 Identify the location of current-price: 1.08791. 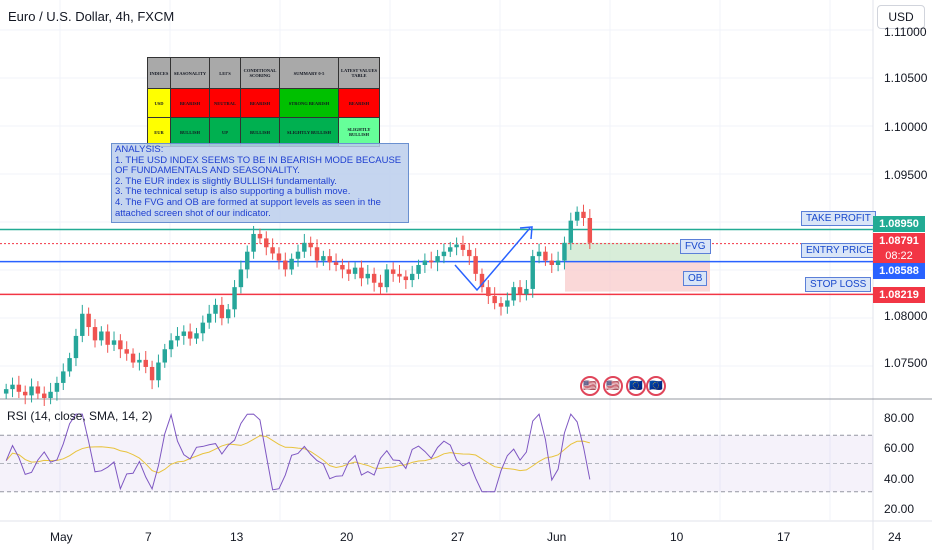
(899, 241).